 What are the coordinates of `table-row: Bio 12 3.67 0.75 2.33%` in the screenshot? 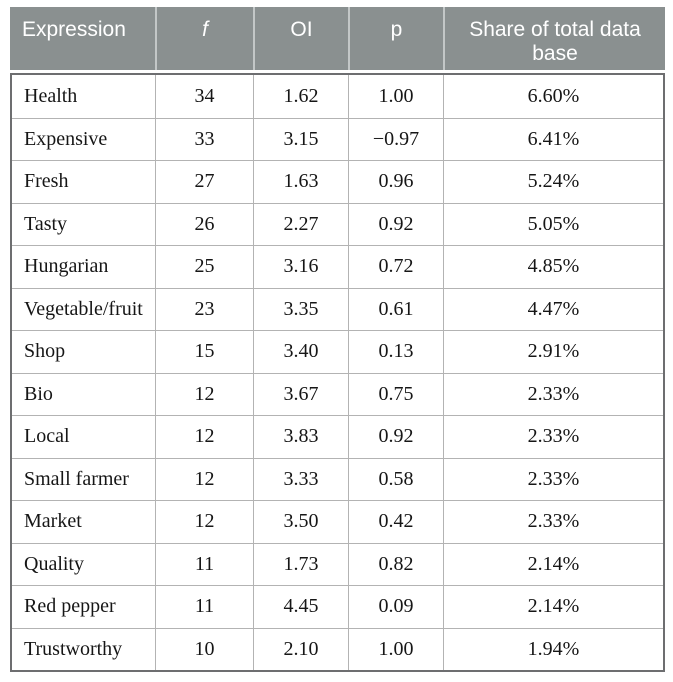 It's located at (337, 393).